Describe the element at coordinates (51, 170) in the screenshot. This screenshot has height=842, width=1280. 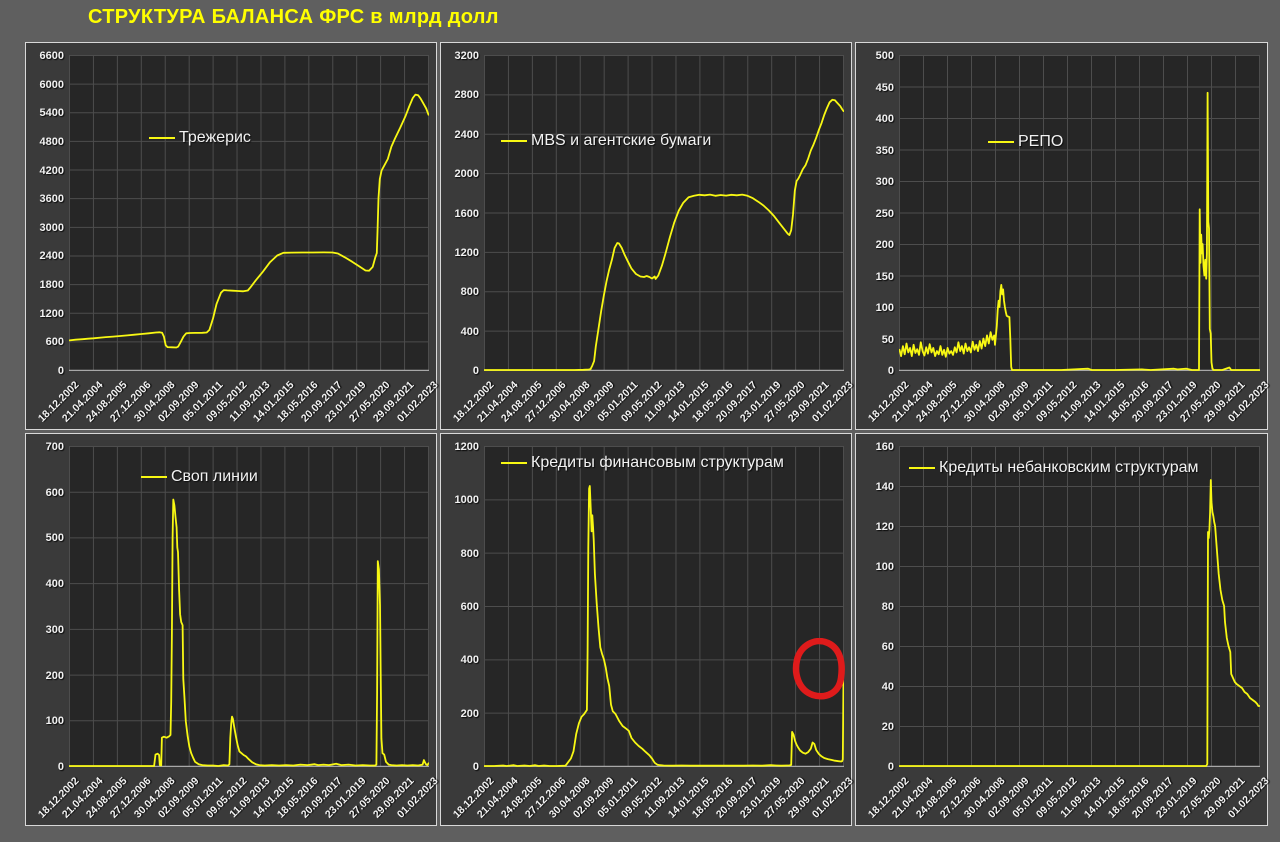
I see `y-tick-label: 4200` at that location.